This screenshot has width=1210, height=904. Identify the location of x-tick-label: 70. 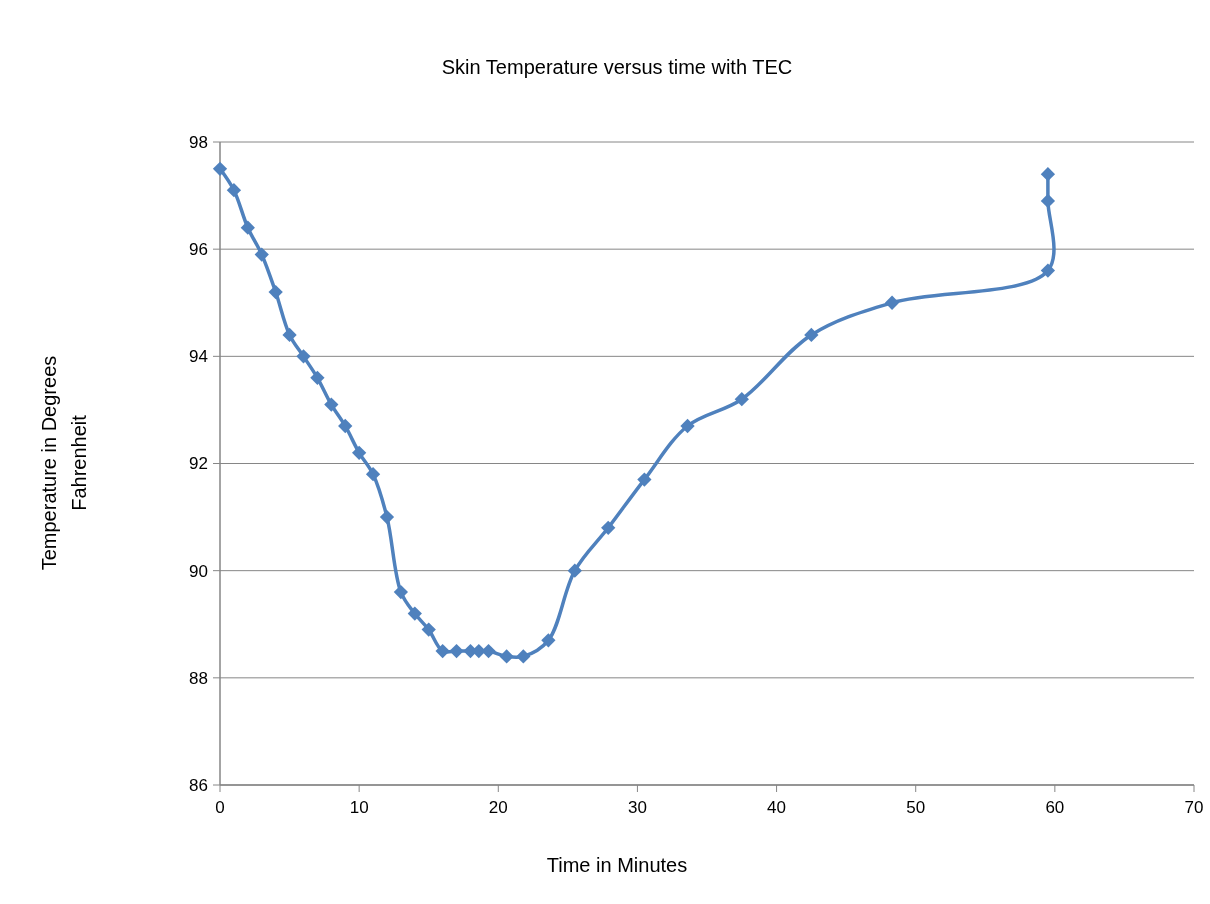
(1194, 807).